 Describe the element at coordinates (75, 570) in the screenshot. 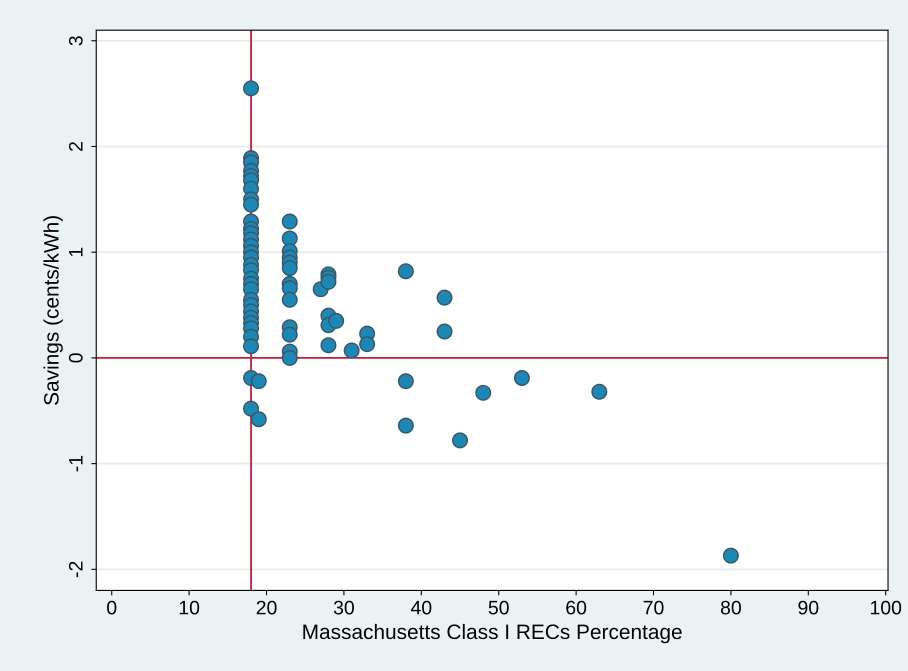

I see `y-tick-label: -2` at that location.